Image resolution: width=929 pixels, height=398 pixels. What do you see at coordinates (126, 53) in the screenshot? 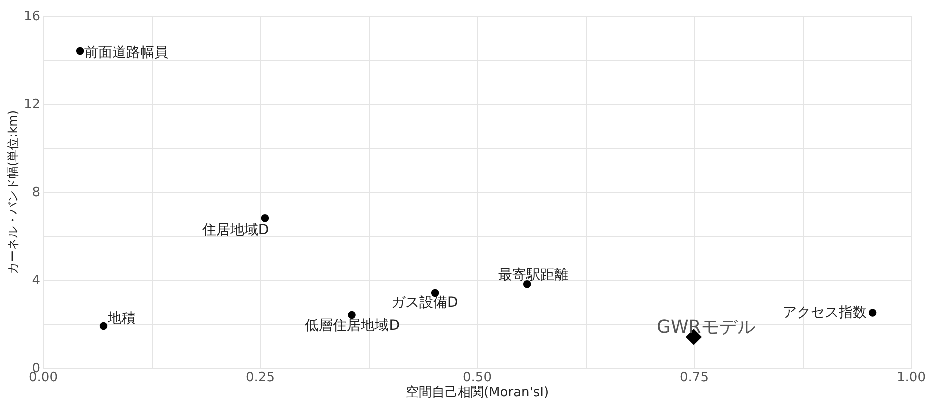
I see `annotation: 前面道路幅員` at bounding box center [126, 53].